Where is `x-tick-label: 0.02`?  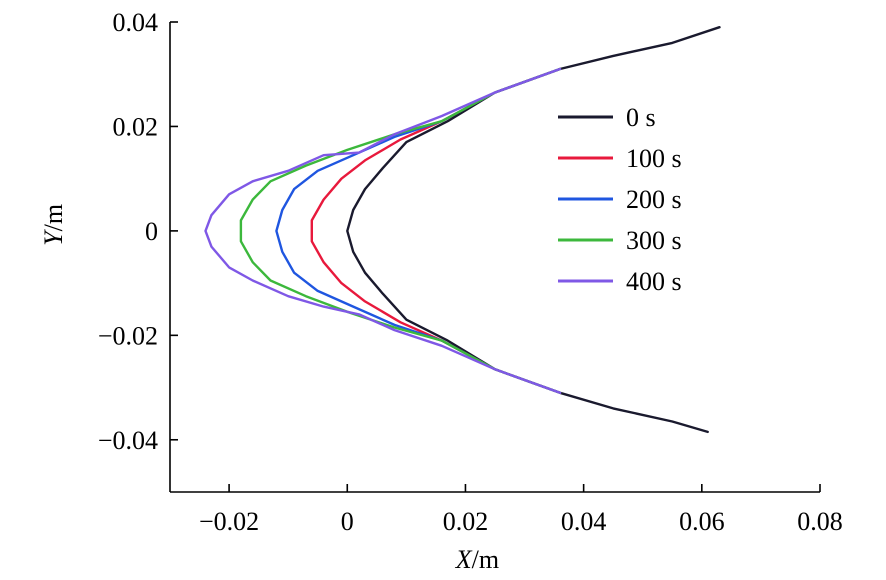 x-tick-label: 0.02 is located at coordinates (466, 521).